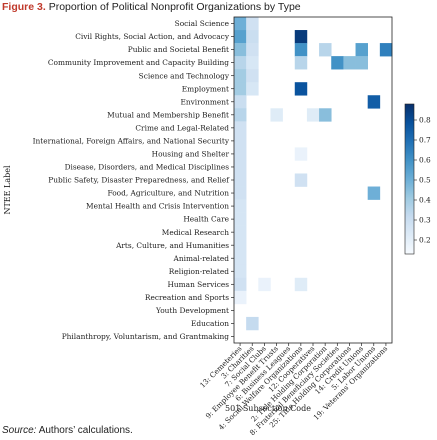  What do you see at coordinates (178, 49) in the screenshot?
I see `y-tick-label: Public and Societal Benefit` at bounding box center [178, 49].